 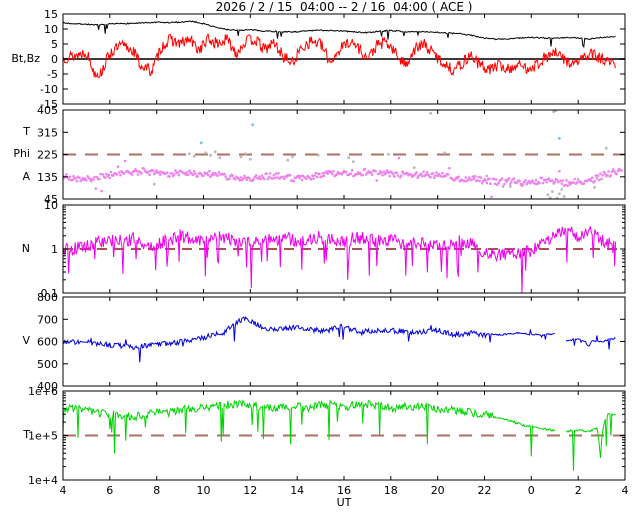 I want to click on series-Bt, so click(x=339, y=34).